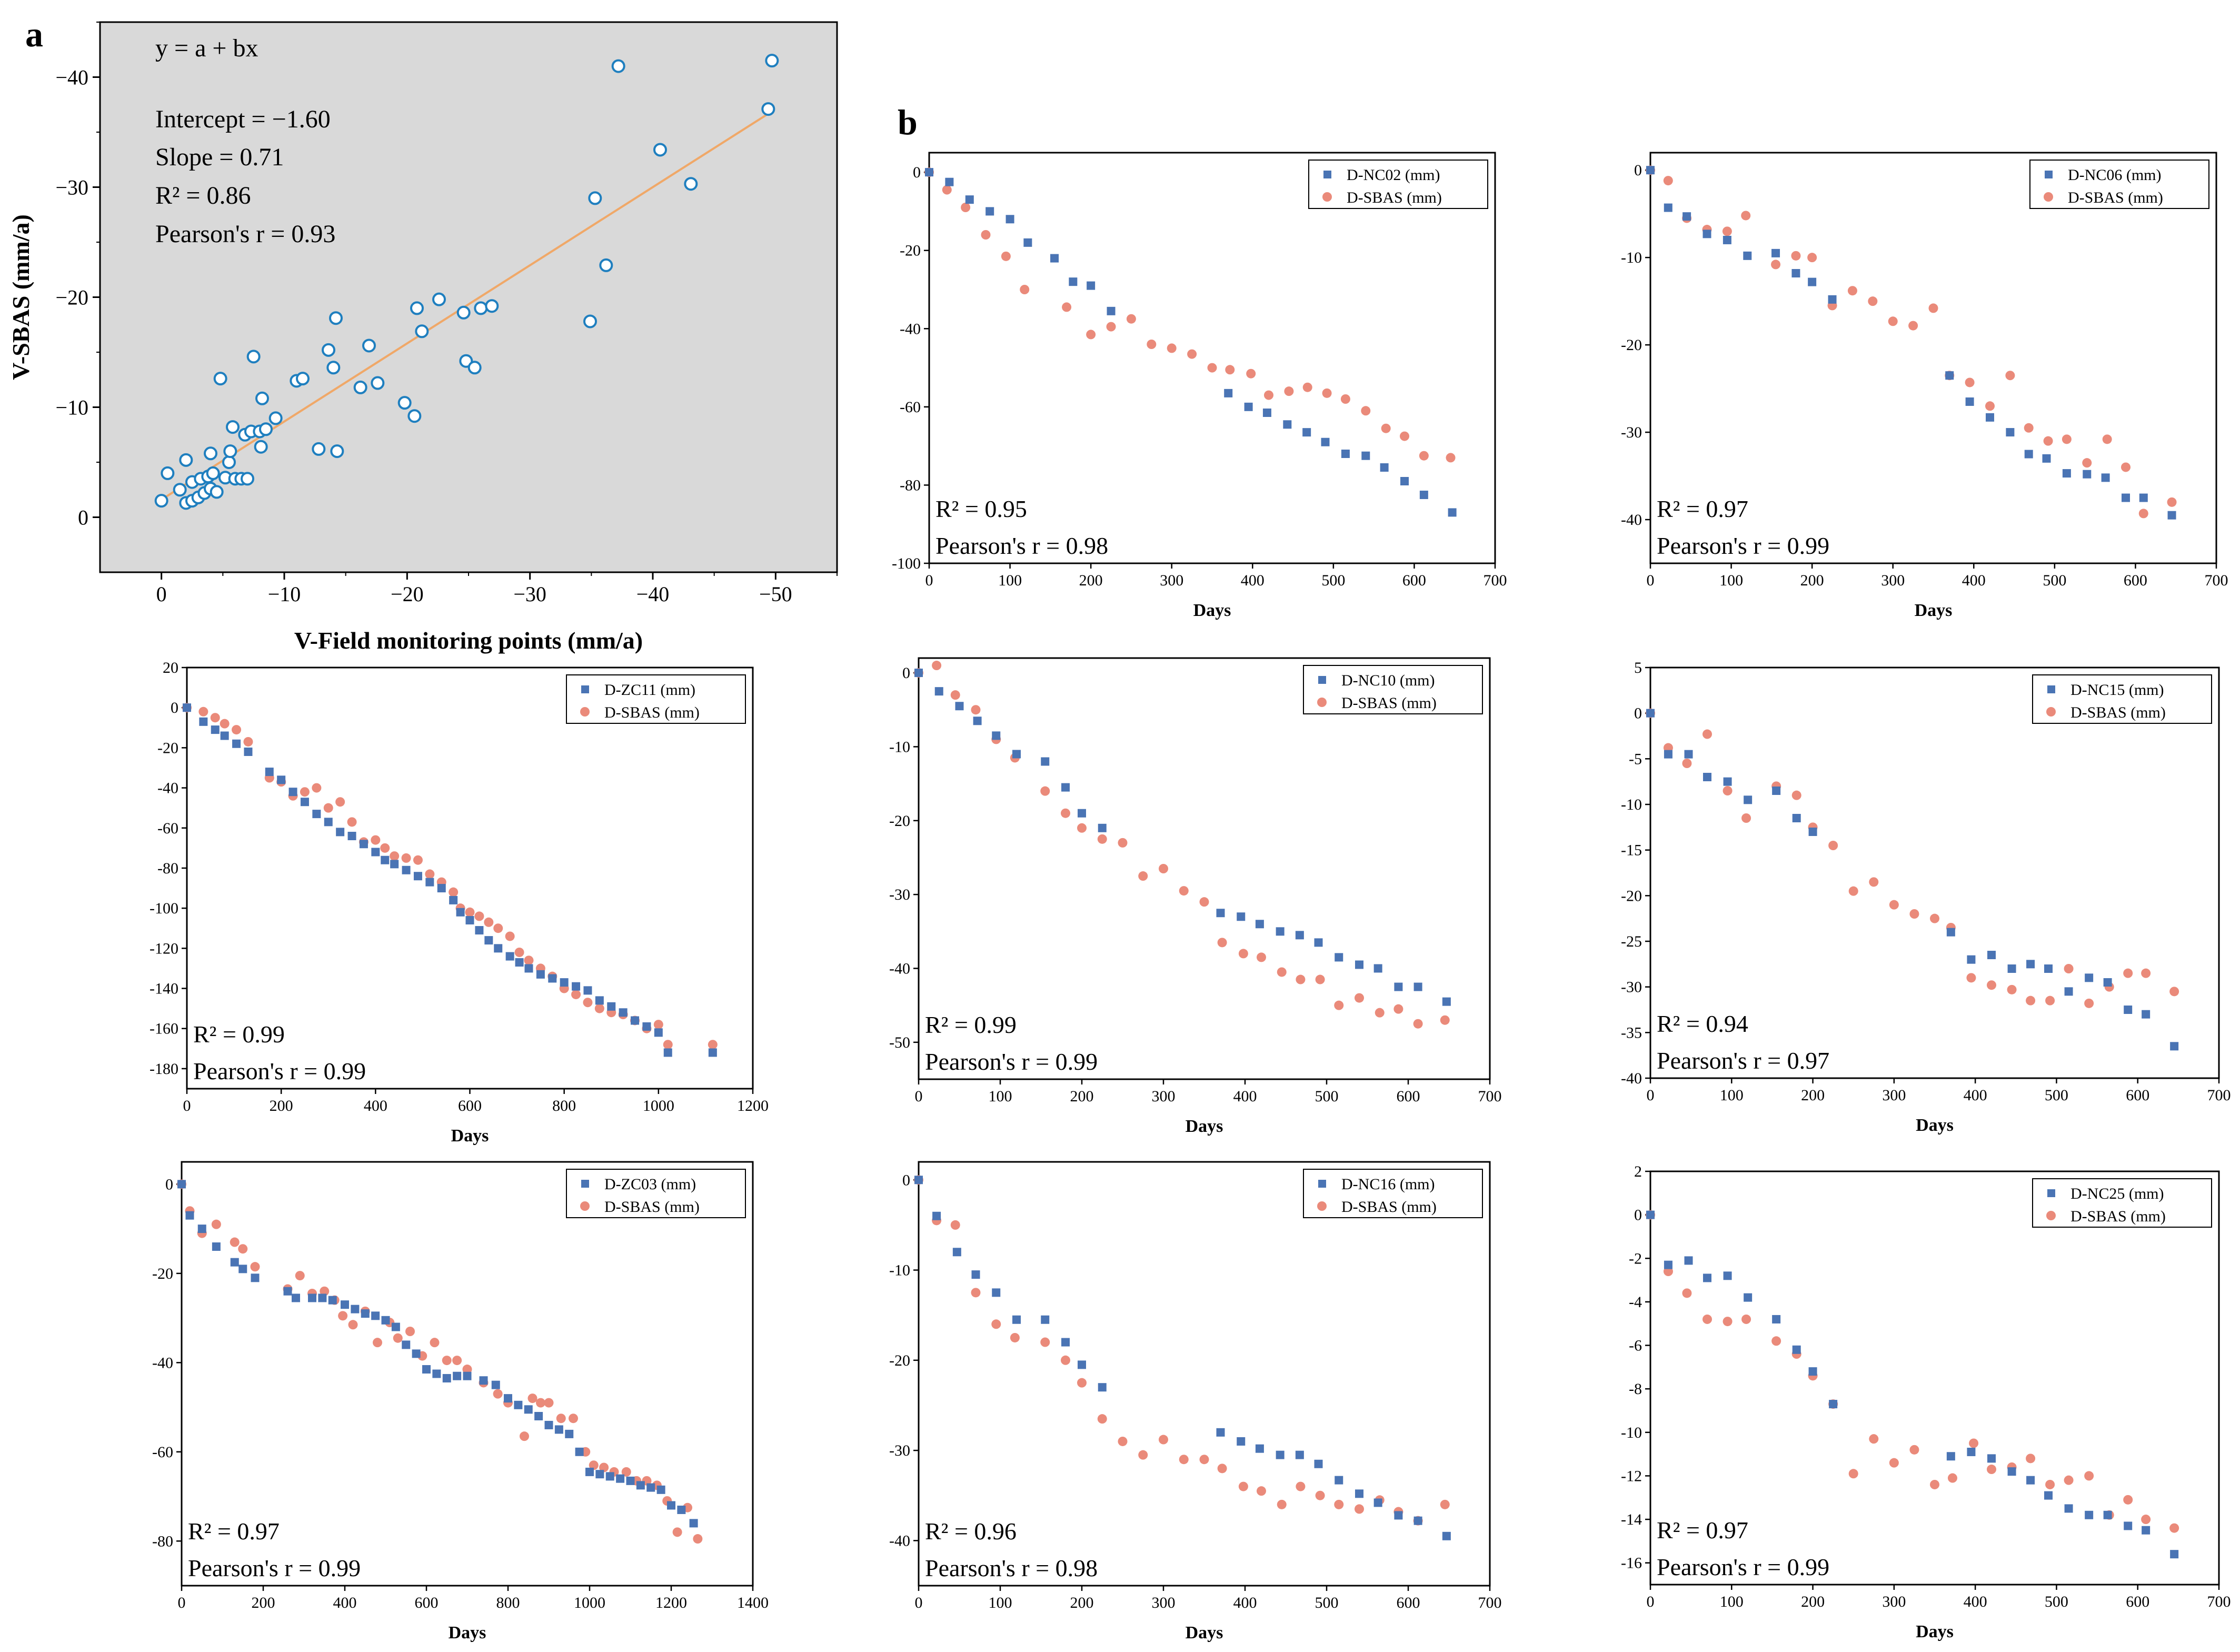 The image size is (2240, 1652). Describe the element at coordinates (1164, 1096) in the screenshot. I see `x-tick-label: 300` at that location.